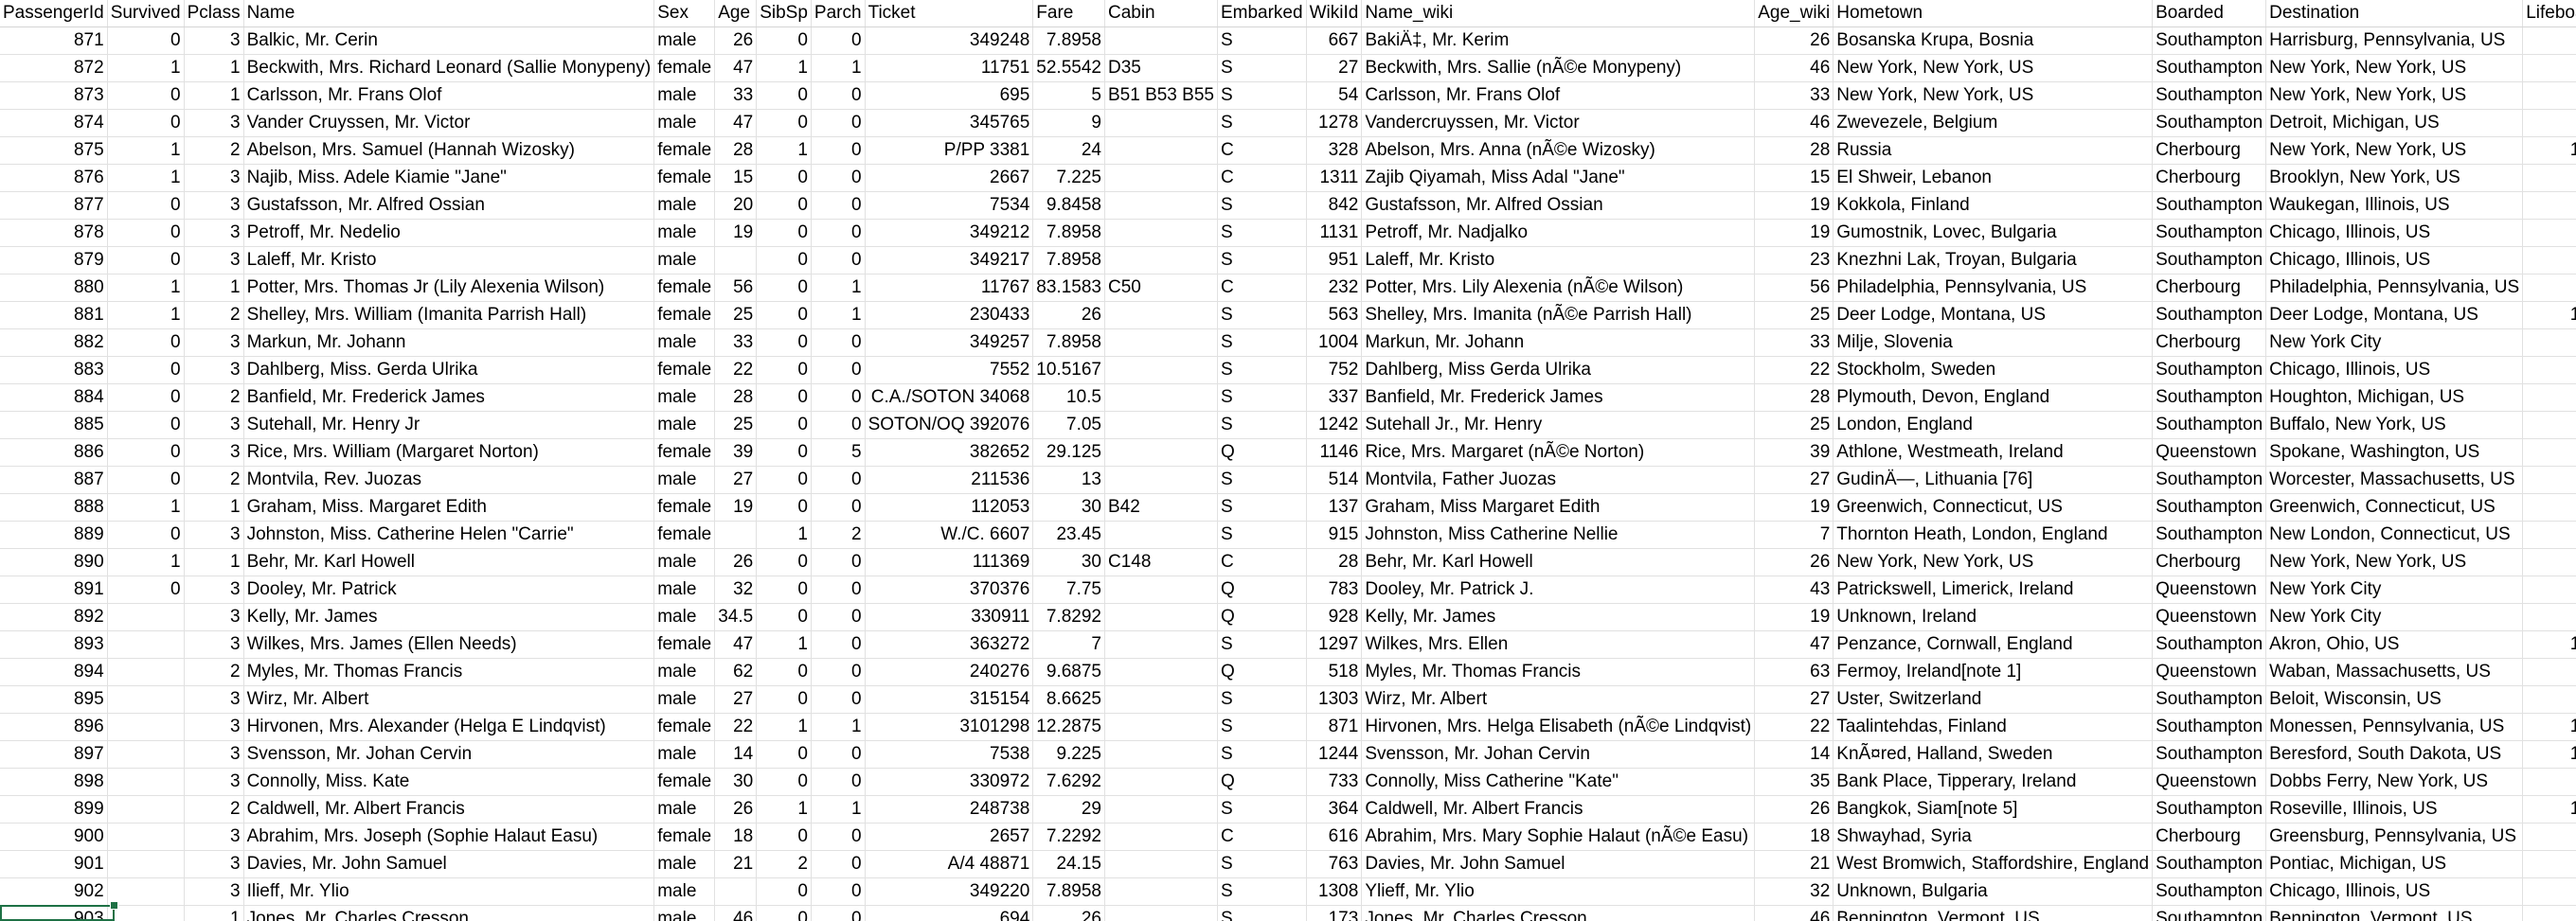 The height and width of the screenshot is (921, 2576). What do you see at coordinates (949, 370) in the screenshot?
I see `cell-ticket: 7552` at bounding box center [949, 370].